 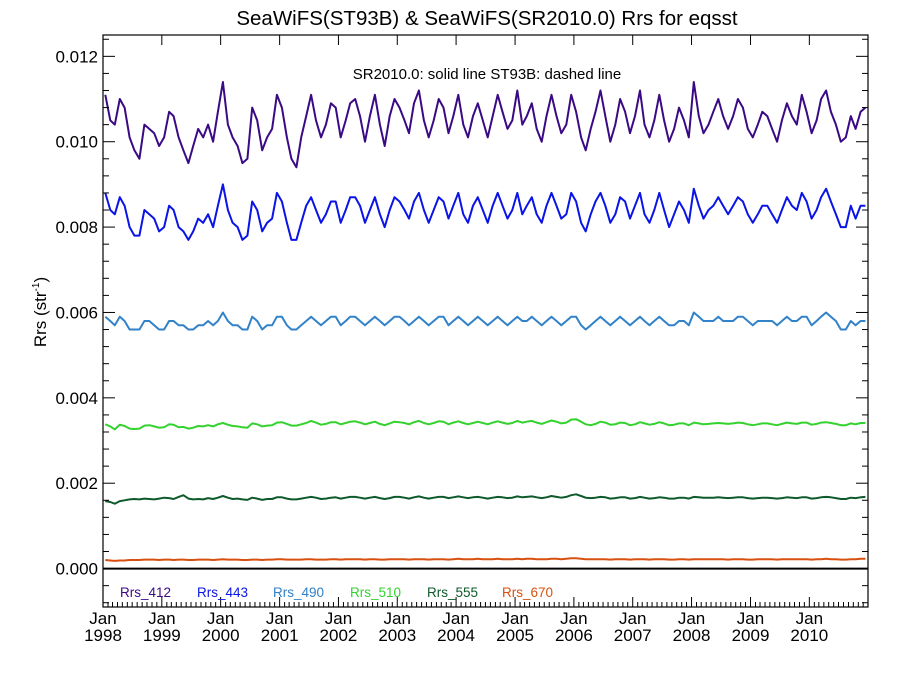 I want to click on x-tick-year-label: 1998, so click(x=103, y=635).